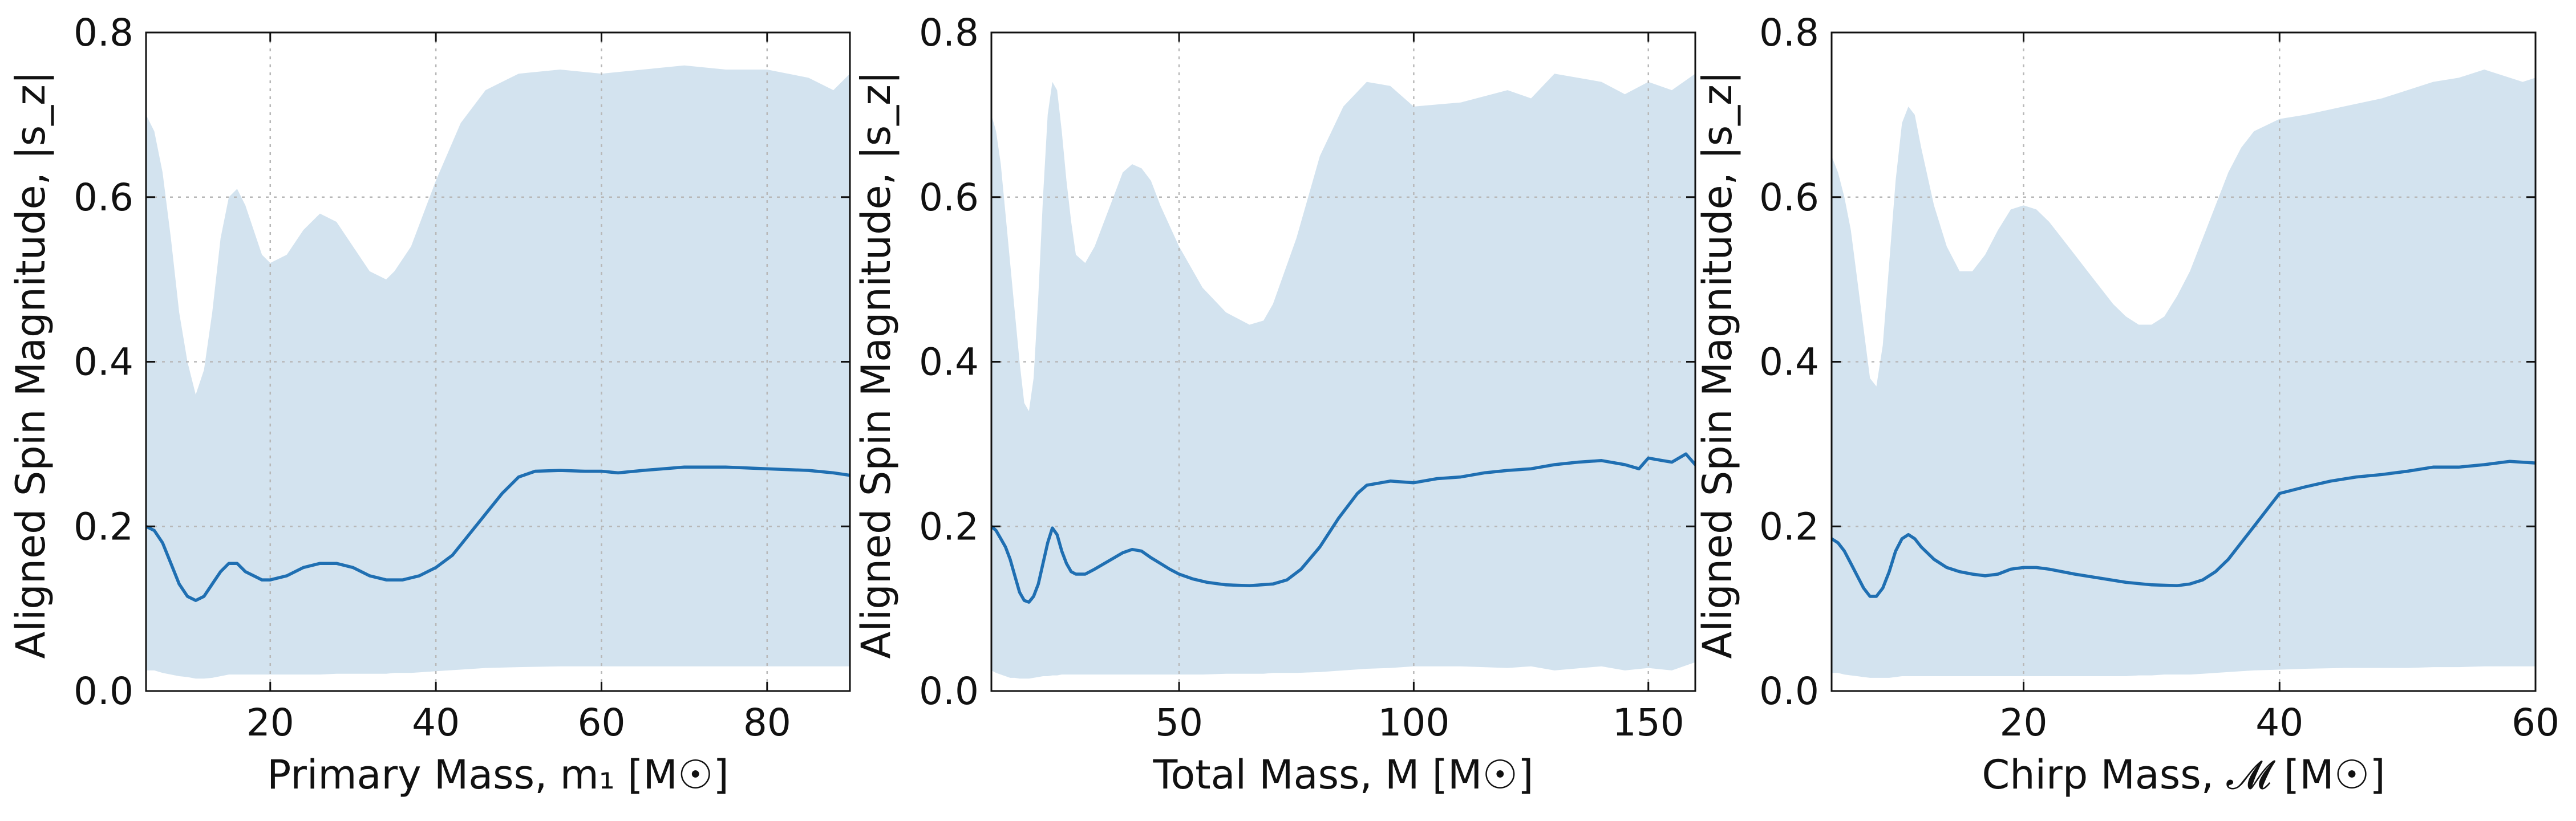 The image size is (2576, 821). I want to click on x-axis-label: Total Mass, M [M☉], so click(1343, 775).